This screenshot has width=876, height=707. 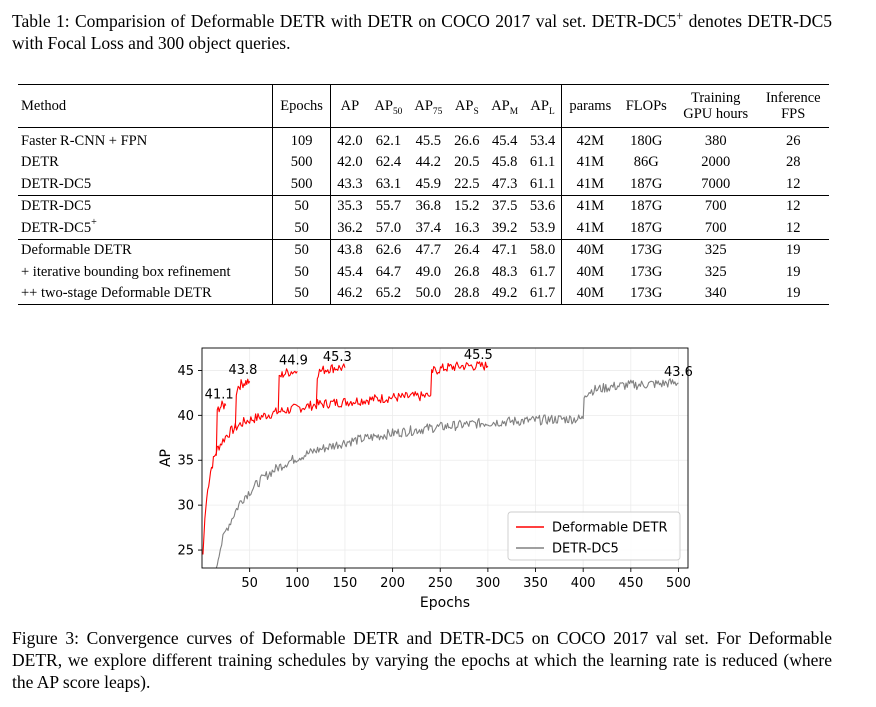 What do you see at coordinates (543, 139) in the screenshot?
I see `cell-apl: 53.4` at bounding box center [543, 139].